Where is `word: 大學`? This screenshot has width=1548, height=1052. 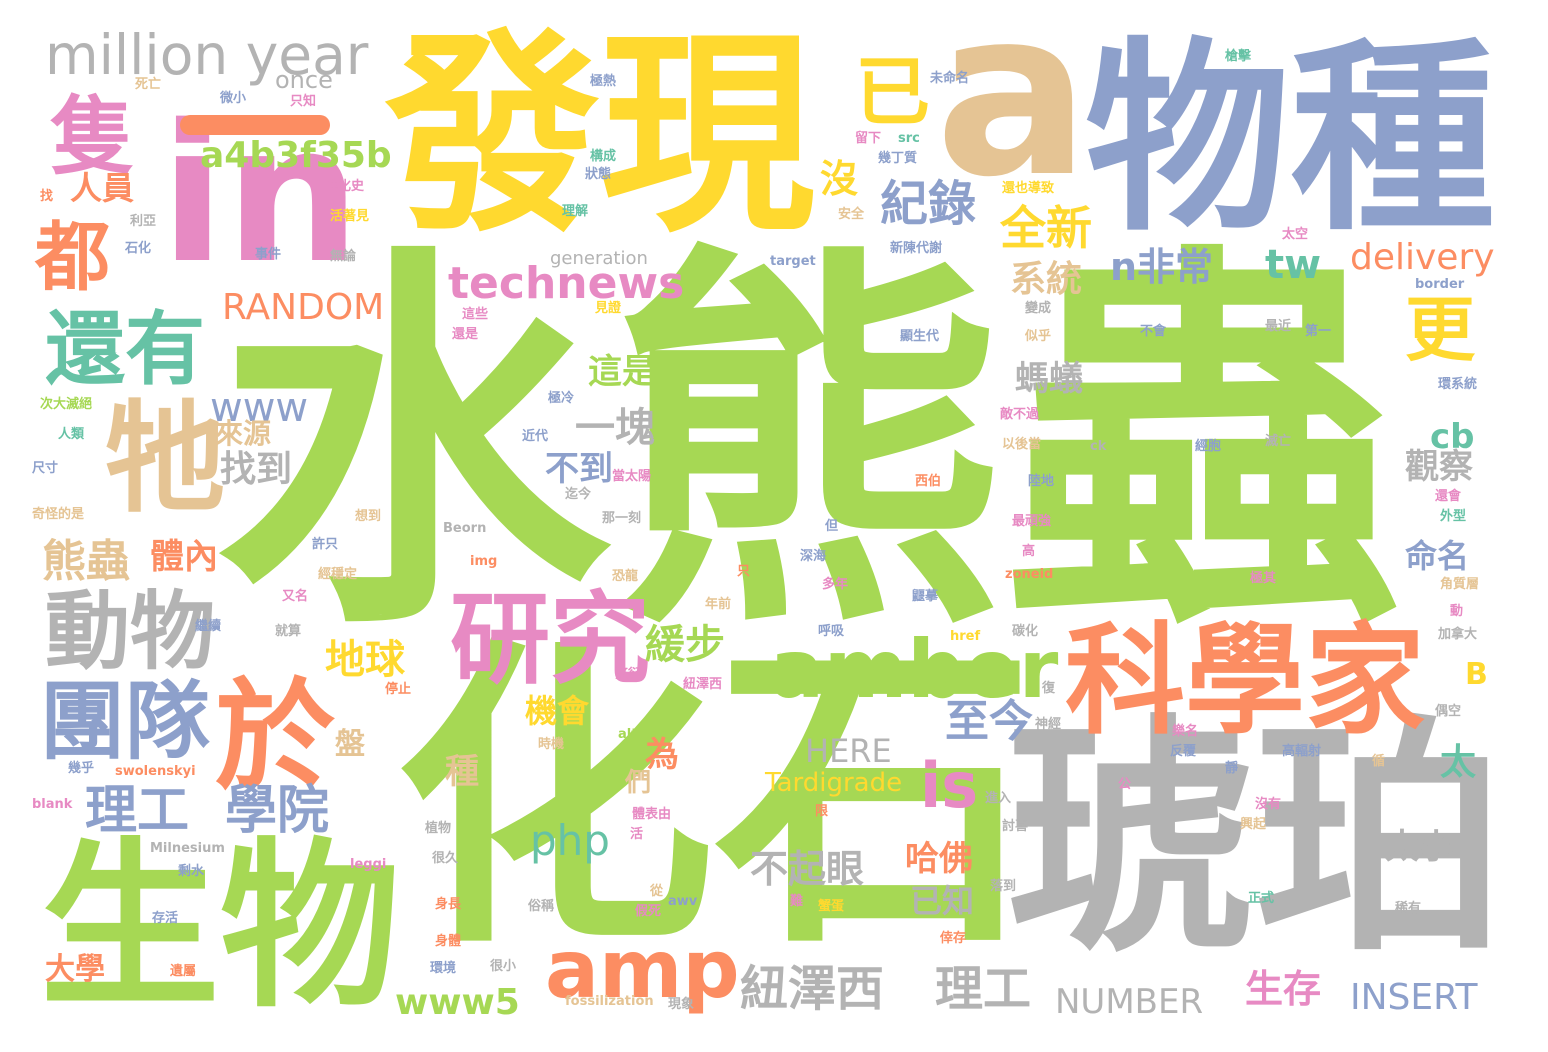
word: 大學 is located at coordinates (75, 969).